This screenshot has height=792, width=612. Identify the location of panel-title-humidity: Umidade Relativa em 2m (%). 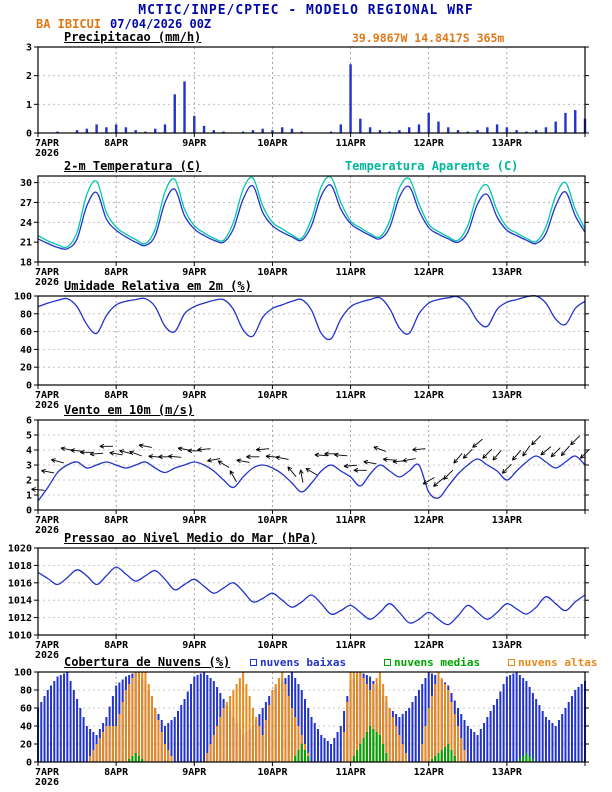
(158, 286).